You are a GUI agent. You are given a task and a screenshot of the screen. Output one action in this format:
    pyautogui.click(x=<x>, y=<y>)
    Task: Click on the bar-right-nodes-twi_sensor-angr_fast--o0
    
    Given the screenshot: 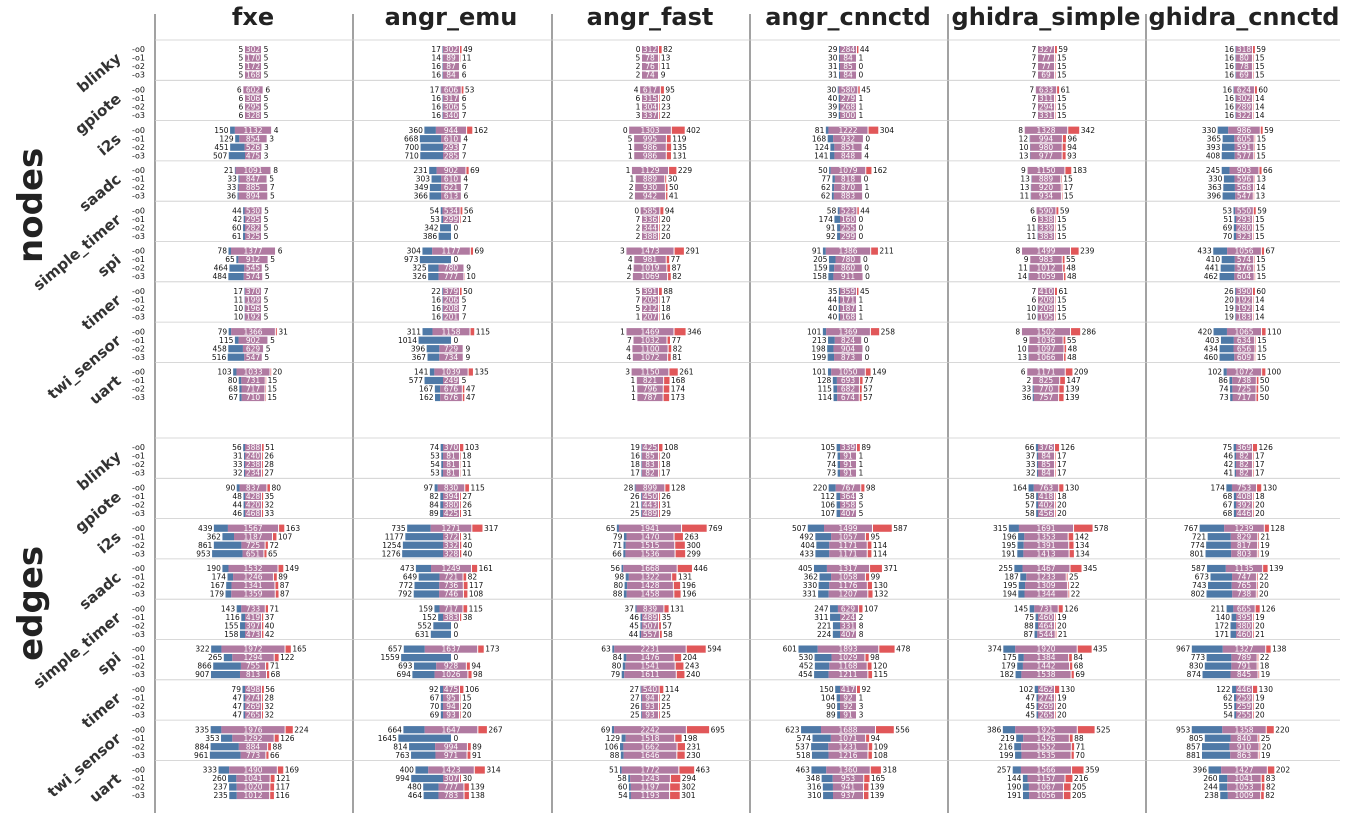 What is the action you would take?
    pyautogui.click(x=680, y=332)
    